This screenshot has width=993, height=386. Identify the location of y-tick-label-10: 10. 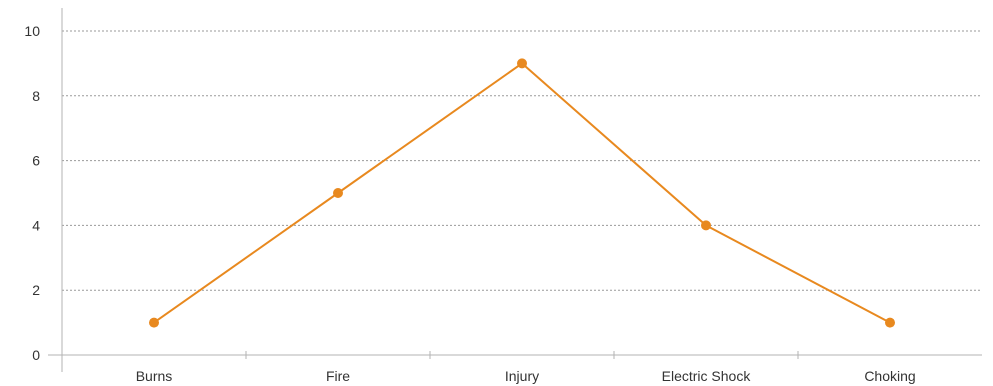
(32, 31).